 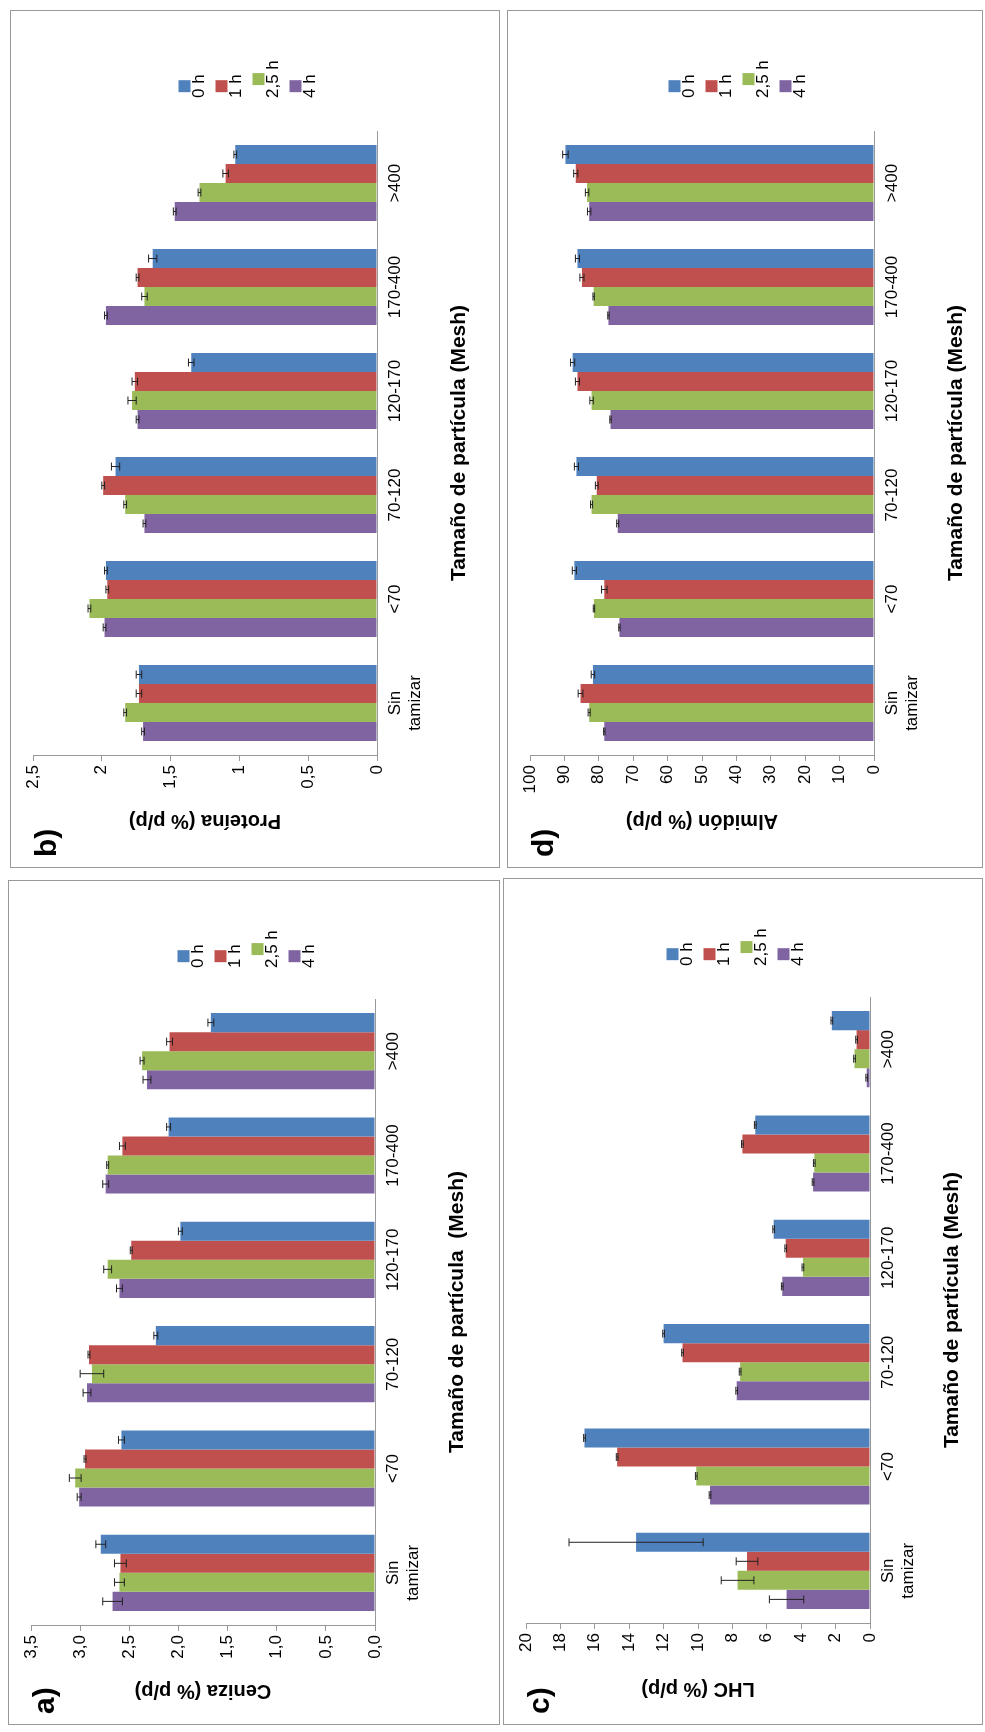 I want to click on x-tick-label: 70, so click(x=632, y=774).